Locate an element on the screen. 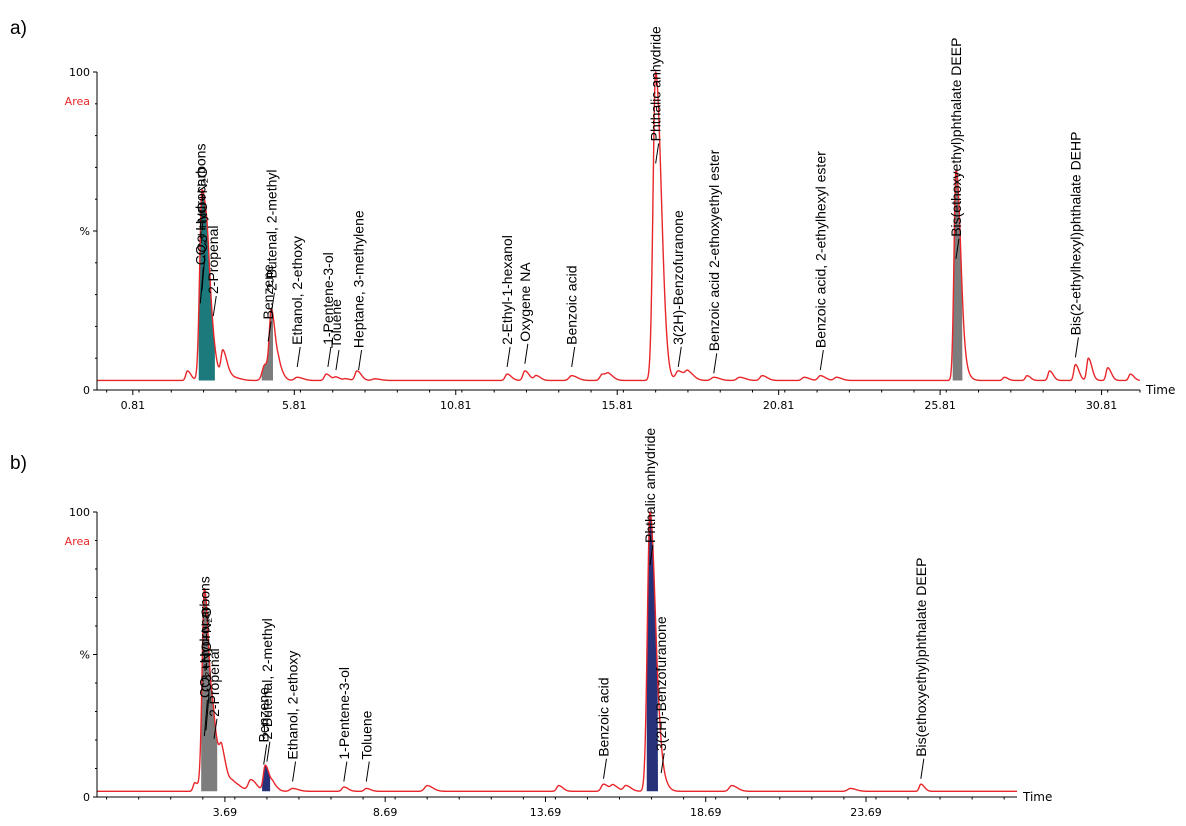  x-tick-label: 0.81 is located at coordinates (133, 405).